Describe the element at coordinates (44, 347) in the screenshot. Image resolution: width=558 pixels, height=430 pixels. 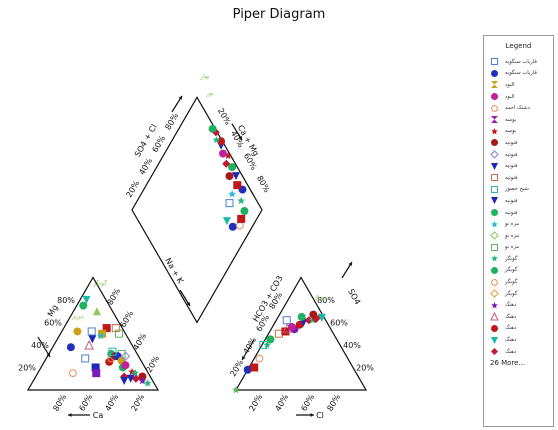
I see `axis-arrow-mg` at that location.